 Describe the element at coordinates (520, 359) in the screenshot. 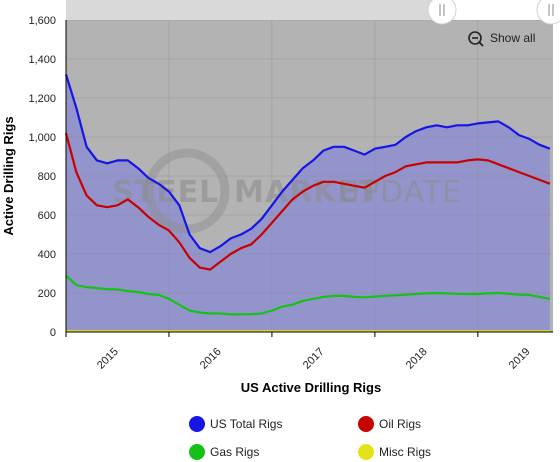

I see `x-tick-label: 2019` at that location.